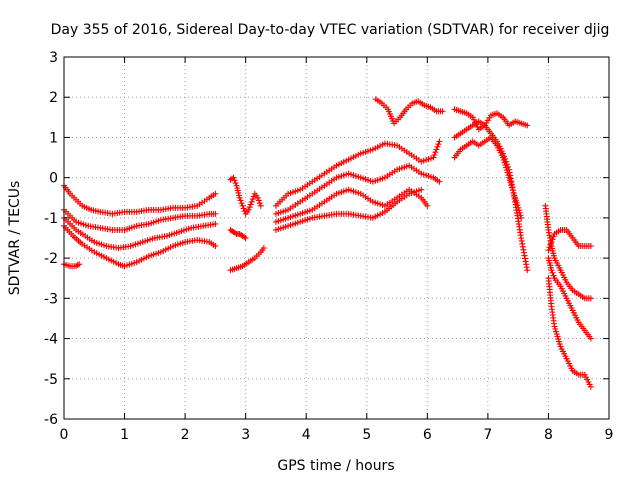 This screenshot has width=640, height=480. Describe the element at coordinates (366, 435) in the screenshot. I see `x-tick-label: 5` at that location.